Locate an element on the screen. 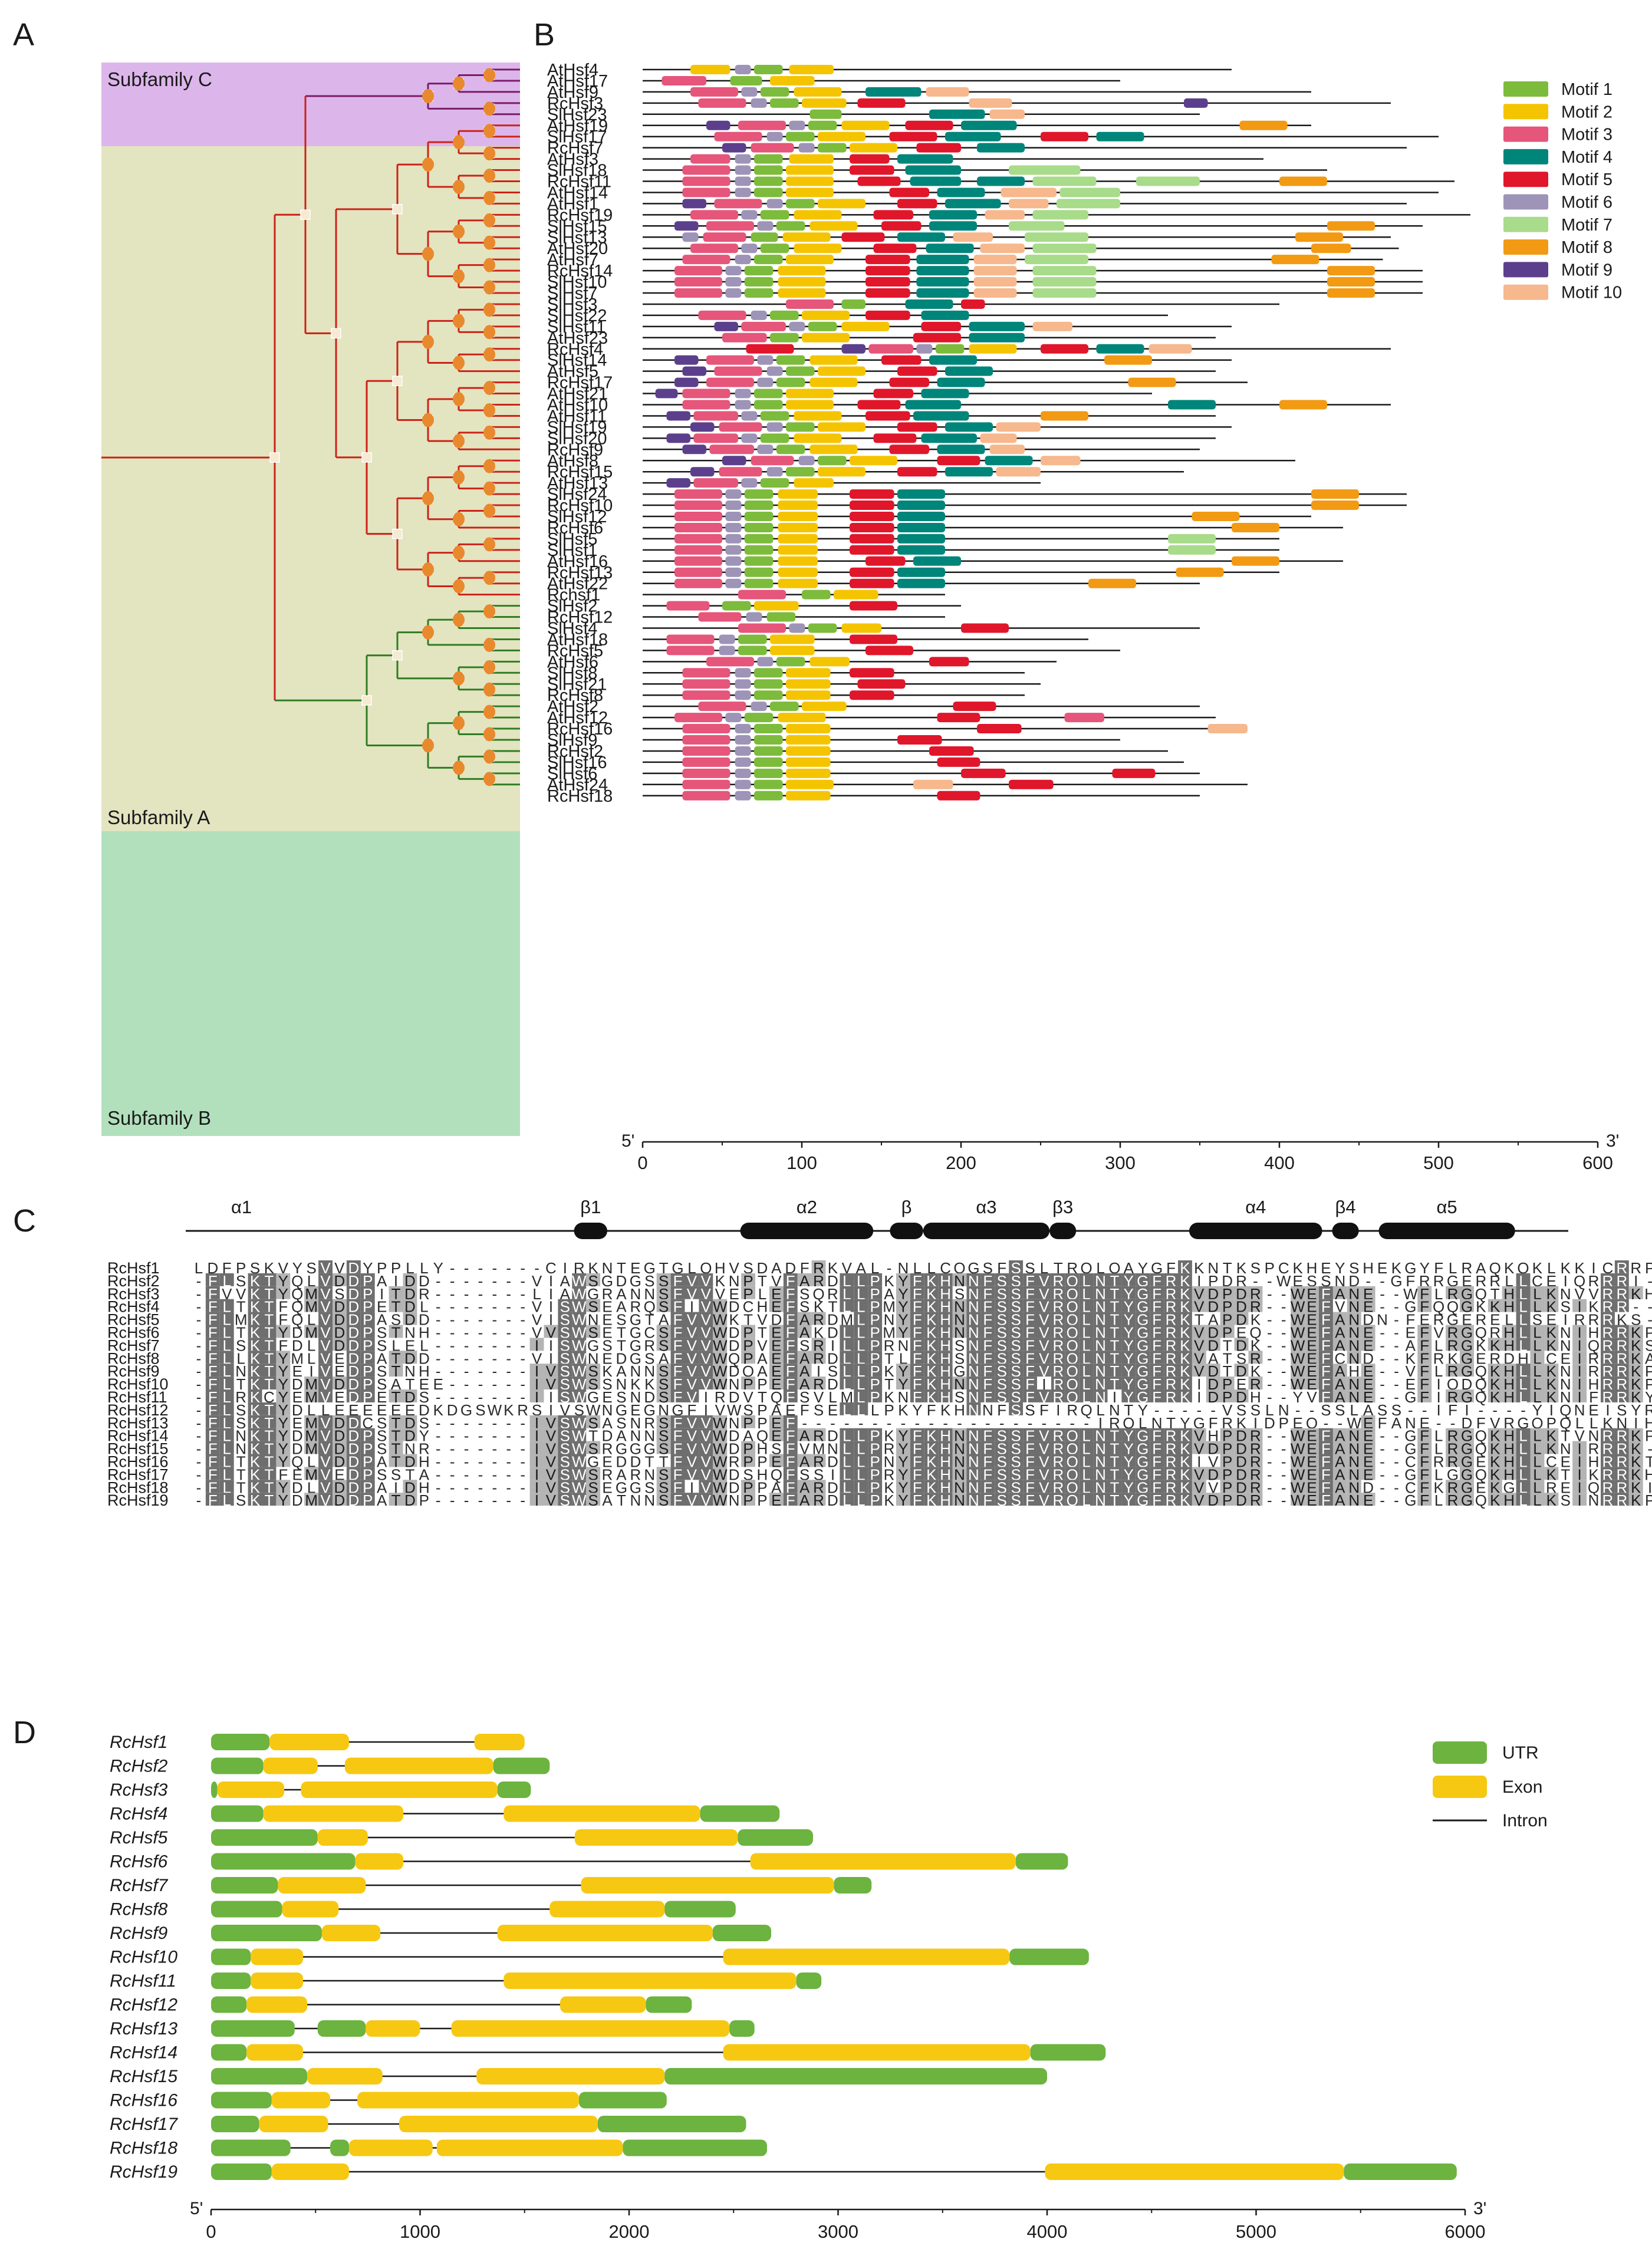  alignment-residue: V is located at coordinates (777, 1281).